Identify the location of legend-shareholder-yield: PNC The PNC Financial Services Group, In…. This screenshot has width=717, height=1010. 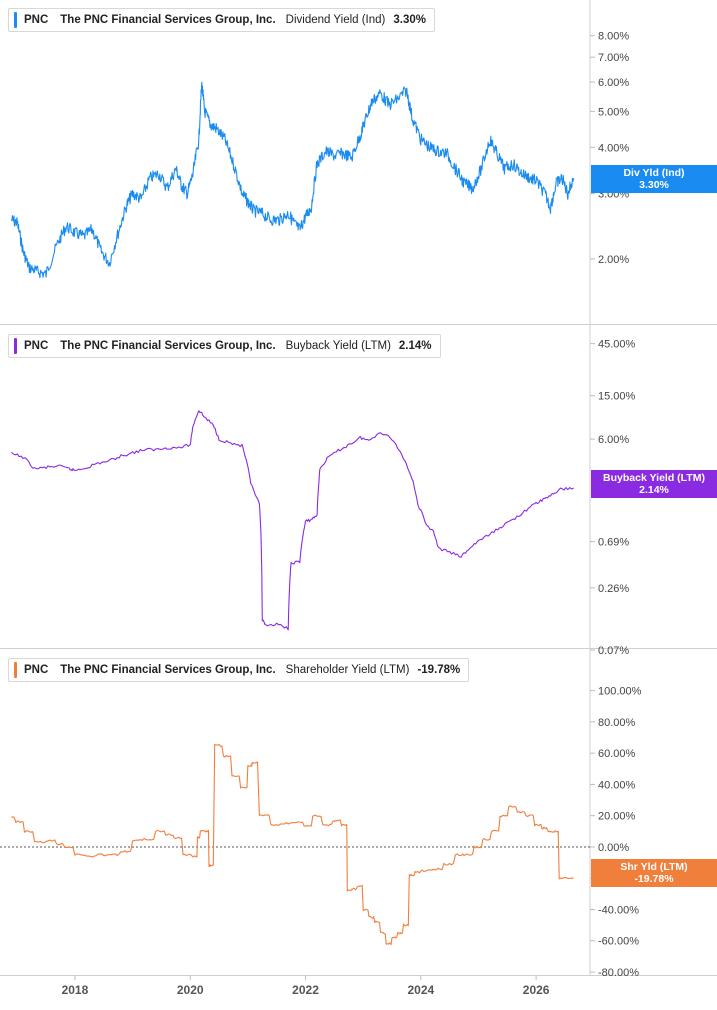
(239, 670).